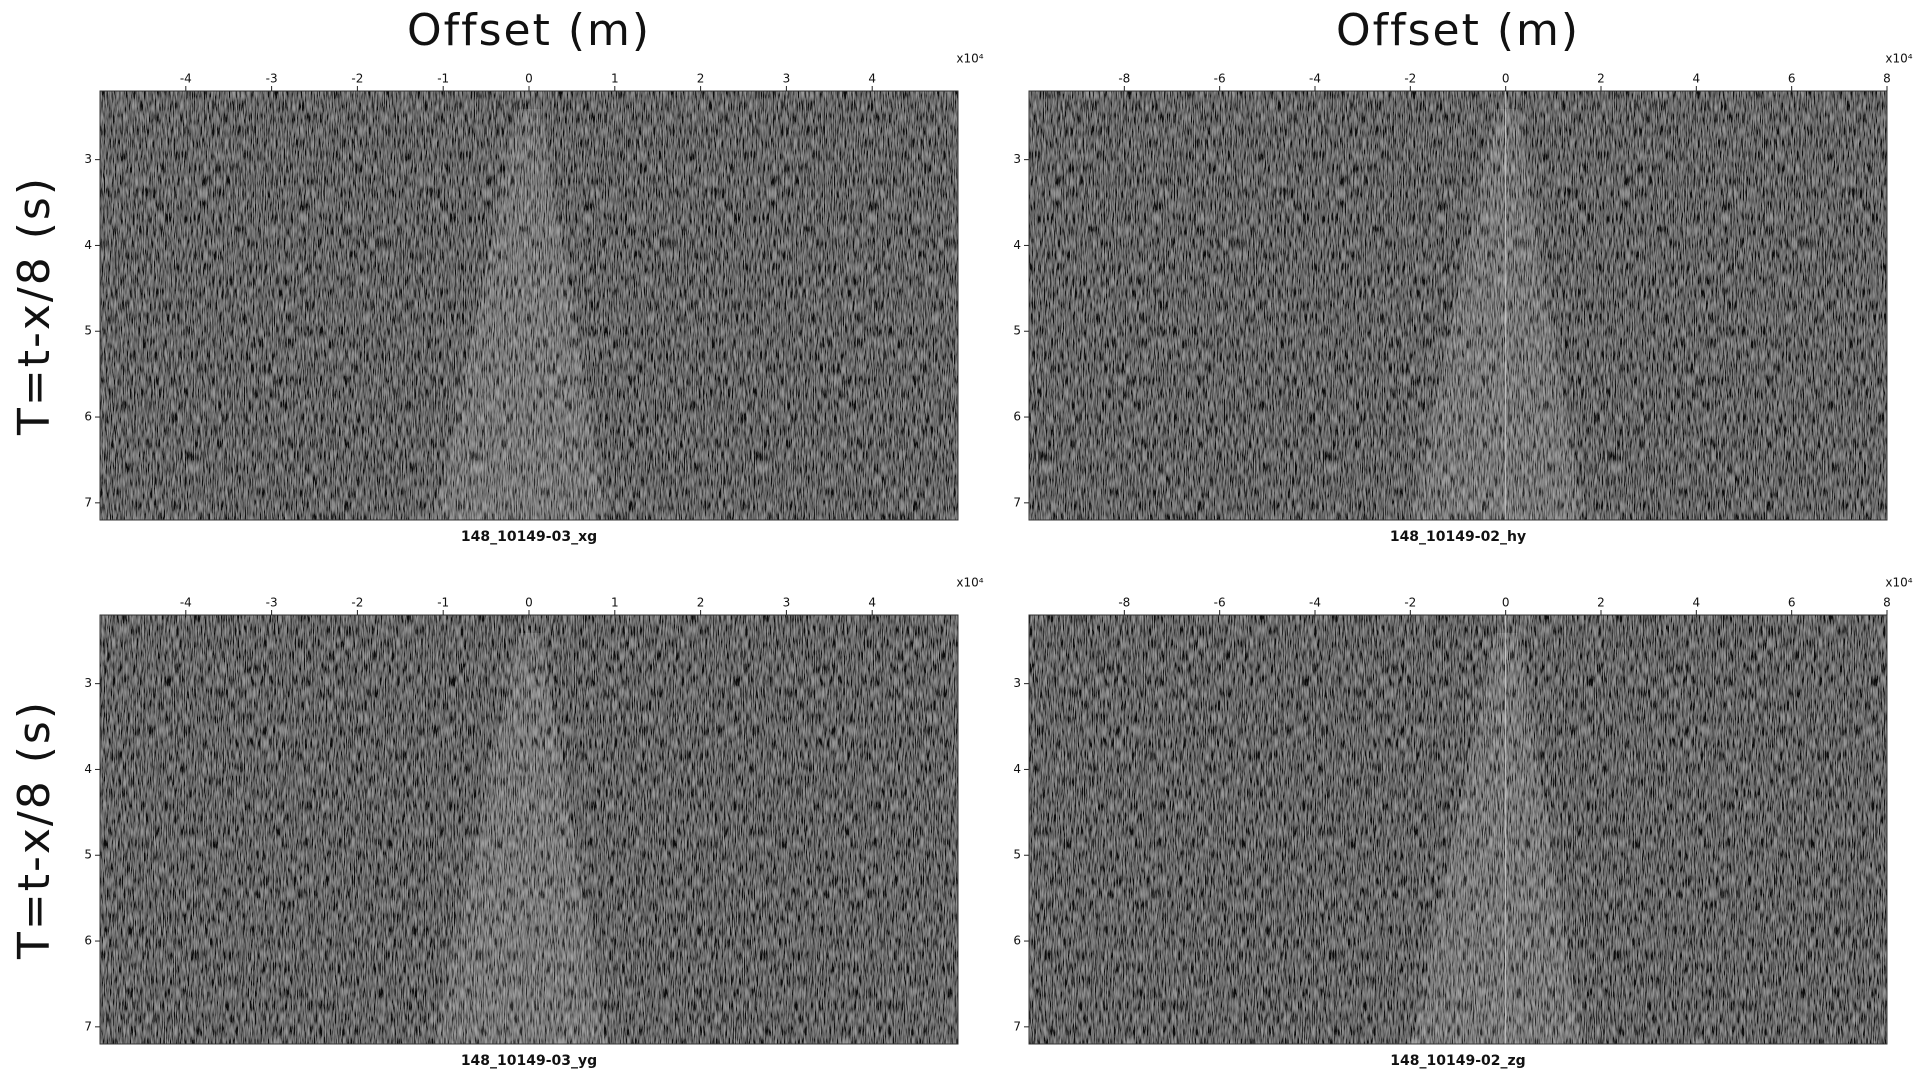  I want to click on panel-caption: 148_10149-02_zg, so click(1457, 1061).